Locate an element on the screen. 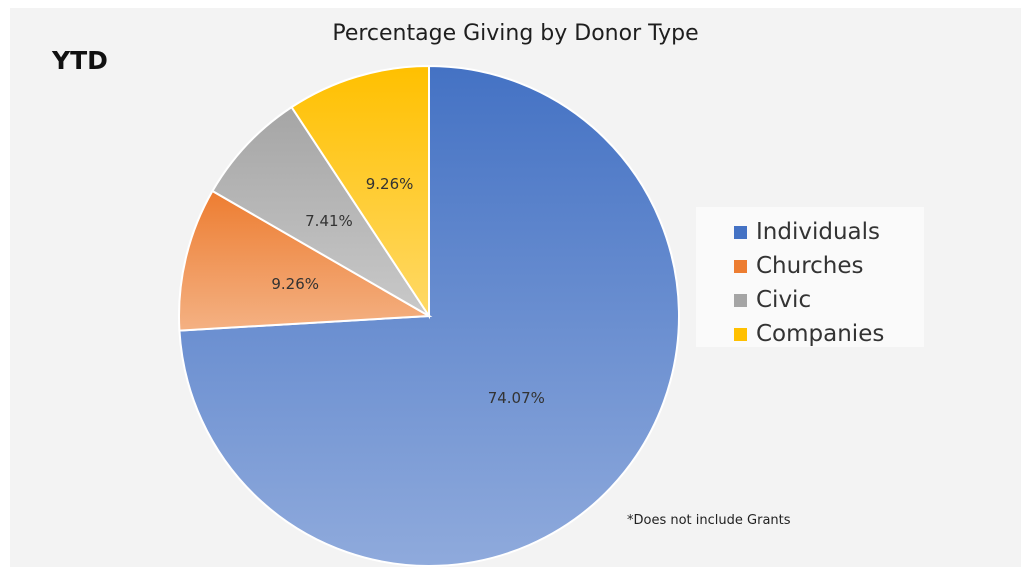 This screenshot has width=1031, height=575. data-label-individuals: 74.07% is located at coordinates (516, 398).